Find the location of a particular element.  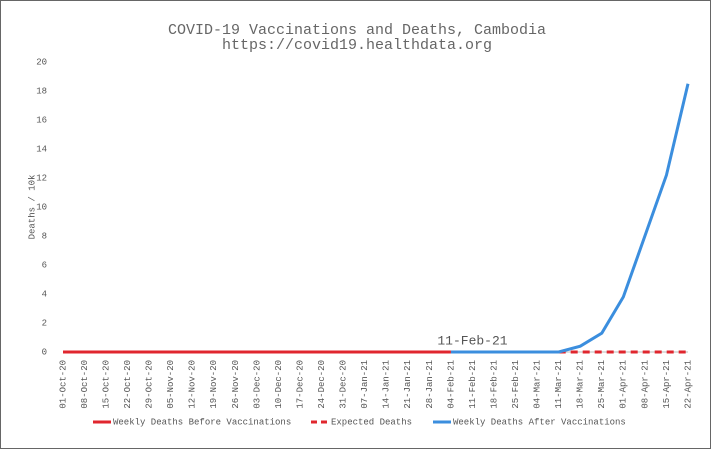

y-tick-label: 6 is located at coordinates (44, 265).